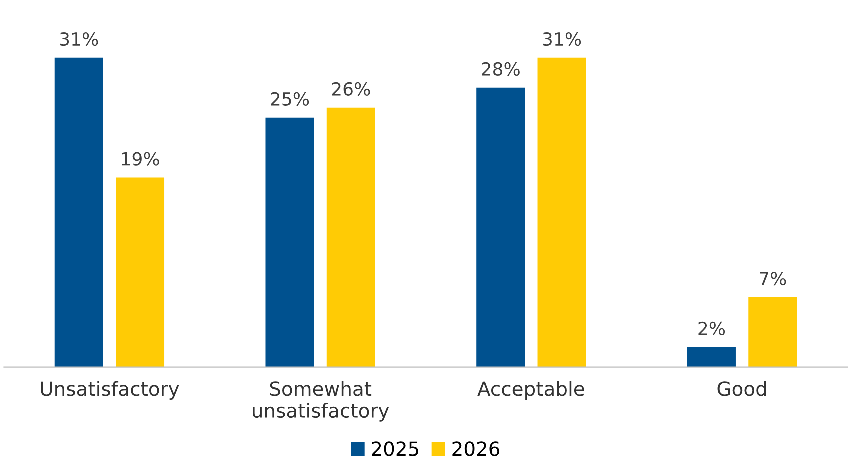 This screenshot has width=852, height=474. I want to click on data-label: 7%, so click(773, 279).